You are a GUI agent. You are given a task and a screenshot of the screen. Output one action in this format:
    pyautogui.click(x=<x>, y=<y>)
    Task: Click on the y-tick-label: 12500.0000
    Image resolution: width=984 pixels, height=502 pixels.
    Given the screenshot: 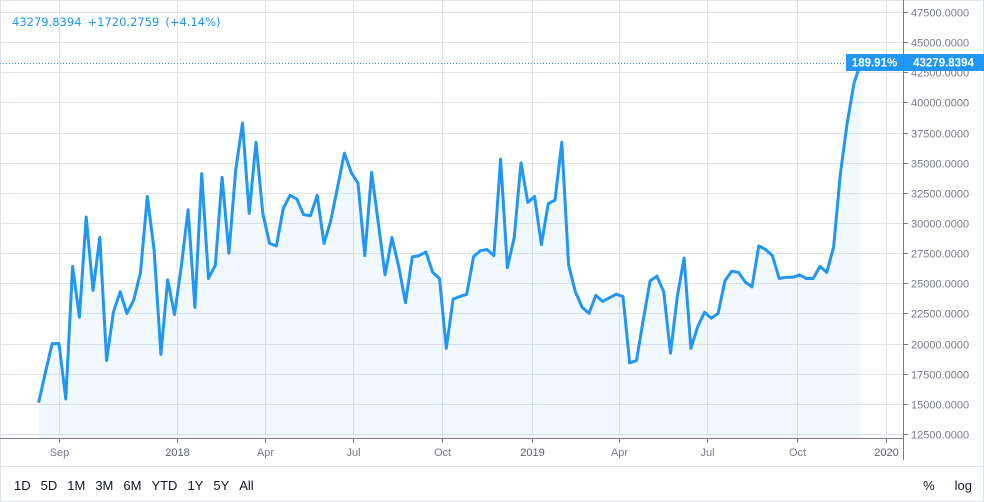 What is the action you would take?
    pyautogui.click(x=940, y=436)
    